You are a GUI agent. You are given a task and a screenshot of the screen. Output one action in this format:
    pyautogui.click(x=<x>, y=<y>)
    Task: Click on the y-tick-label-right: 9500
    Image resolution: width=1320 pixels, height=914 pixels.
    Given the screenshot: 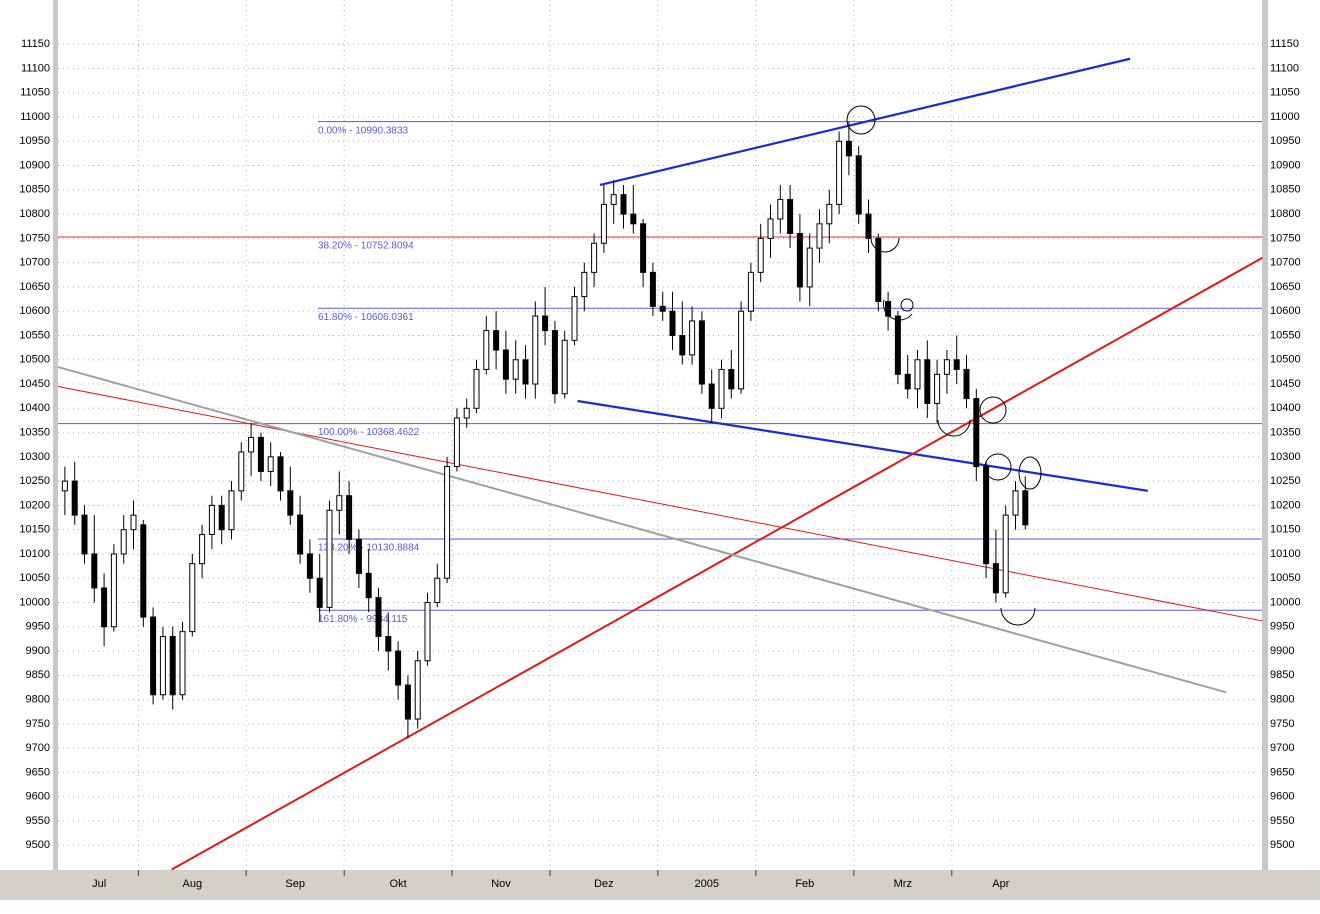 What is the action you would take?
    pyautogui.click(x=1282, y=845)
    